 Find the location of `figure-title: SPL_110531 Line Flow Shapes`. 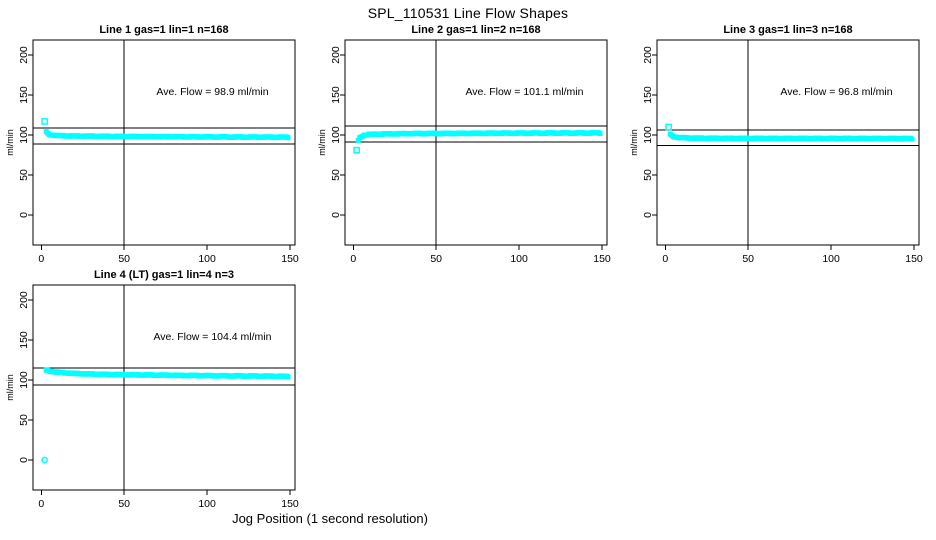

figure-title: SPL_110531 Line Flow Shapes is located at coordinates (468, 13).